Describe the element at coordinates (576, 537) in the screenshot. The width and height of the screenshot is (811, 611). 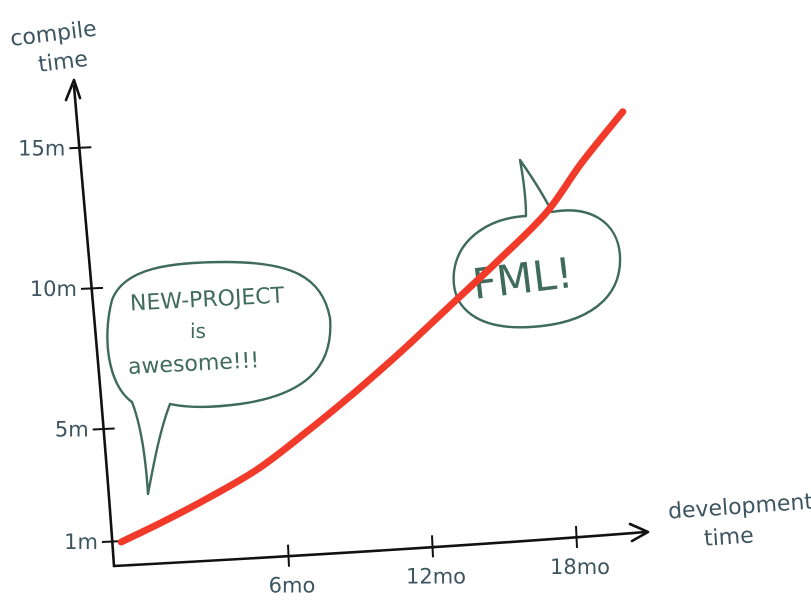
I see `x-tick-mark-18mo` at that location.